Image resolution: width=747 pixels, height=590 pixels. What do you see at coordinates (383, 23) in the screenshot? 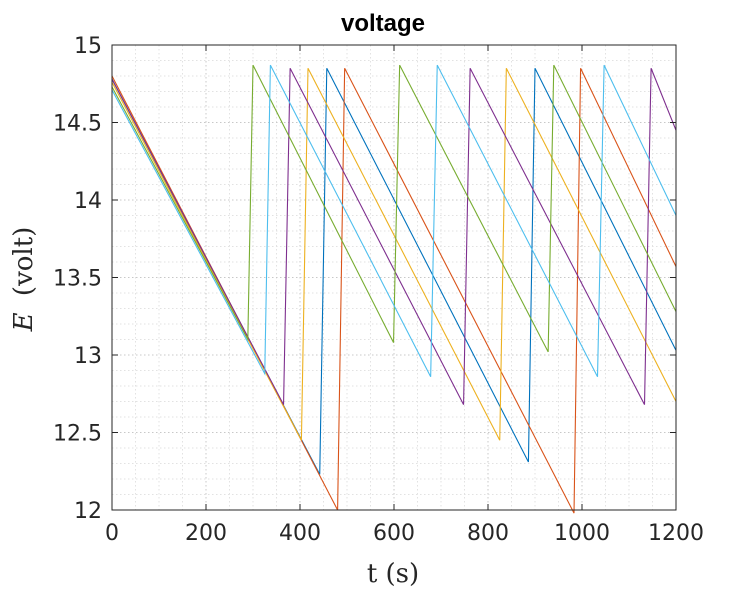
I see `chart-title: voltage` at bounding box center [383, 23].